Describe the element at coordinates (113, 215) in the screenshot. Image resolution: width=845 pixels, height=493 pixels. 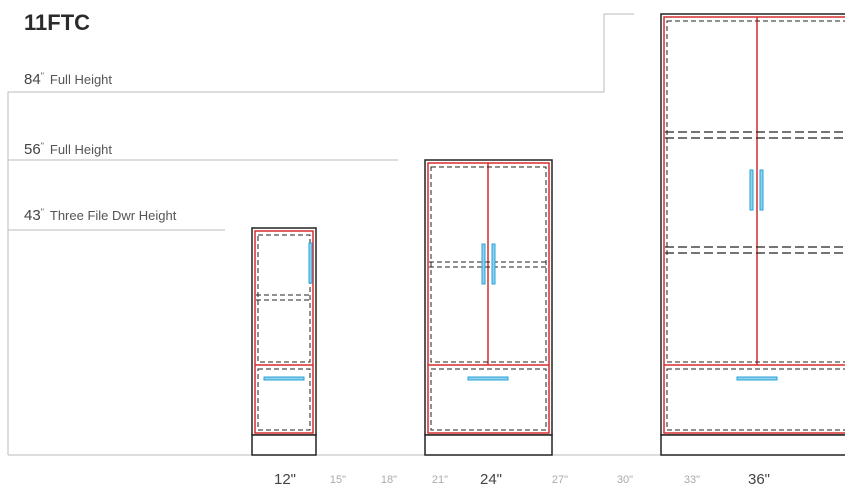
I see `height-label: Three File Dwr Height` at that location.